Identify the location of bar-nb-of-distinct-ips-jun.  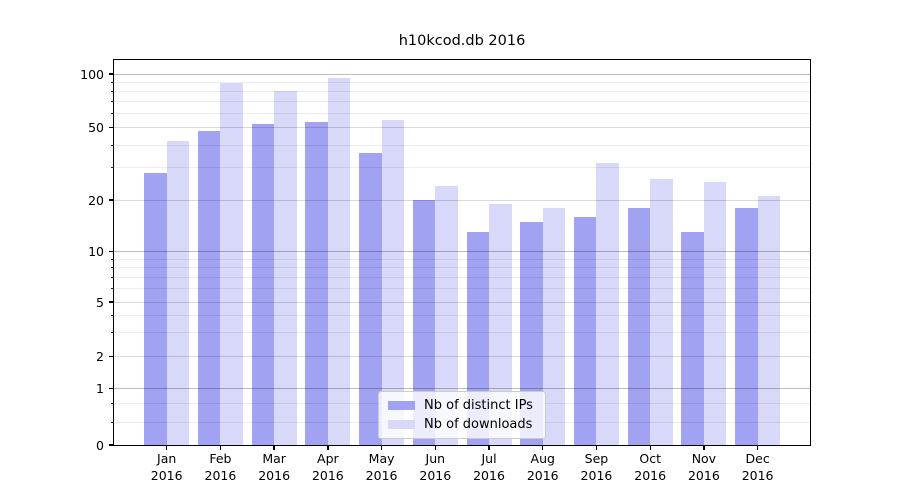
(424, 322).